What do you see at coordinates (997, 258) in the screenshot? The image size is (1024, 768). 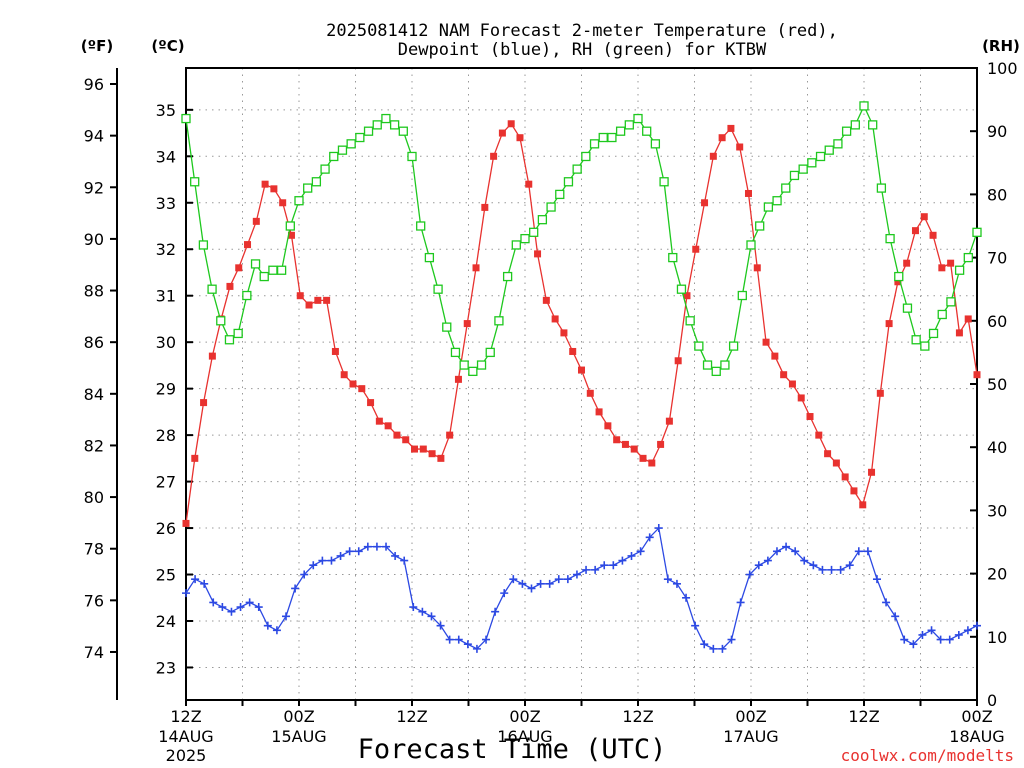 I see `tick-label-rh: 70` at bounding box center [997, 258].